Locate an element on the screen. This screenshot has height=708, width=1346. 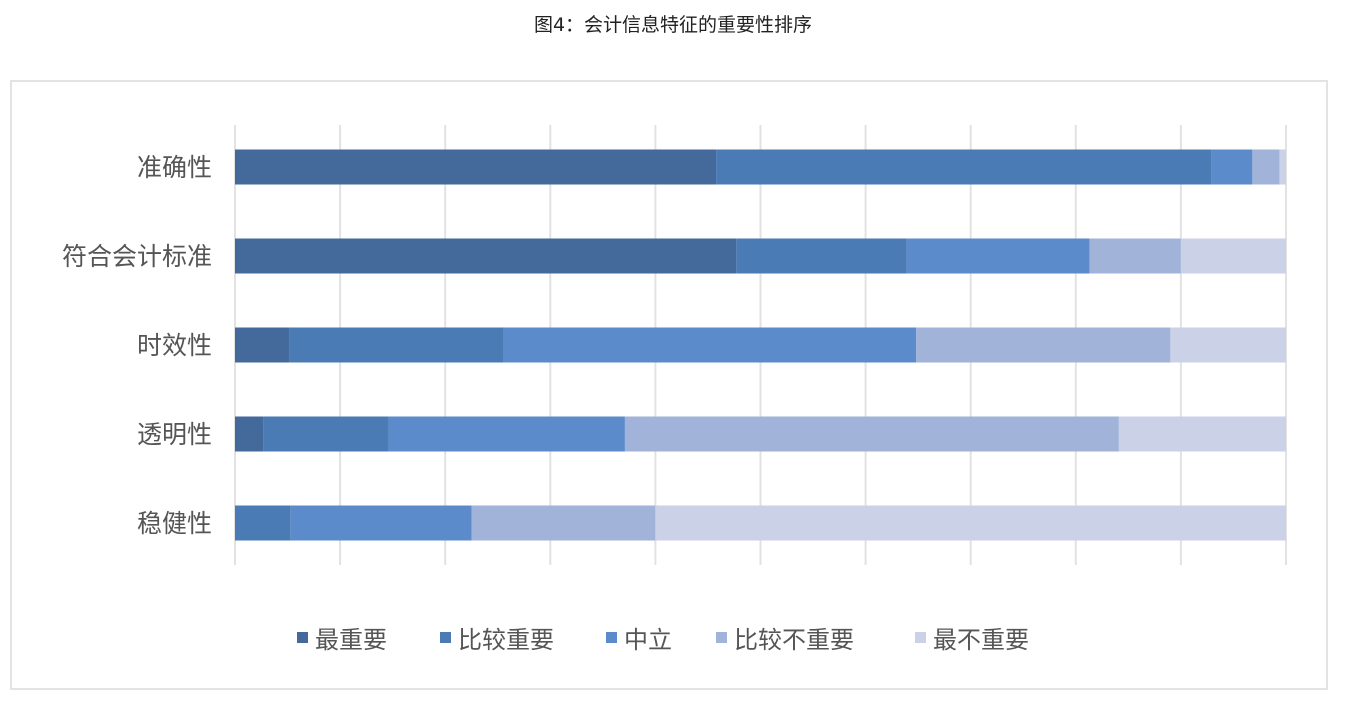
legend-label: 最重要 is located at coordinates (351, 640).